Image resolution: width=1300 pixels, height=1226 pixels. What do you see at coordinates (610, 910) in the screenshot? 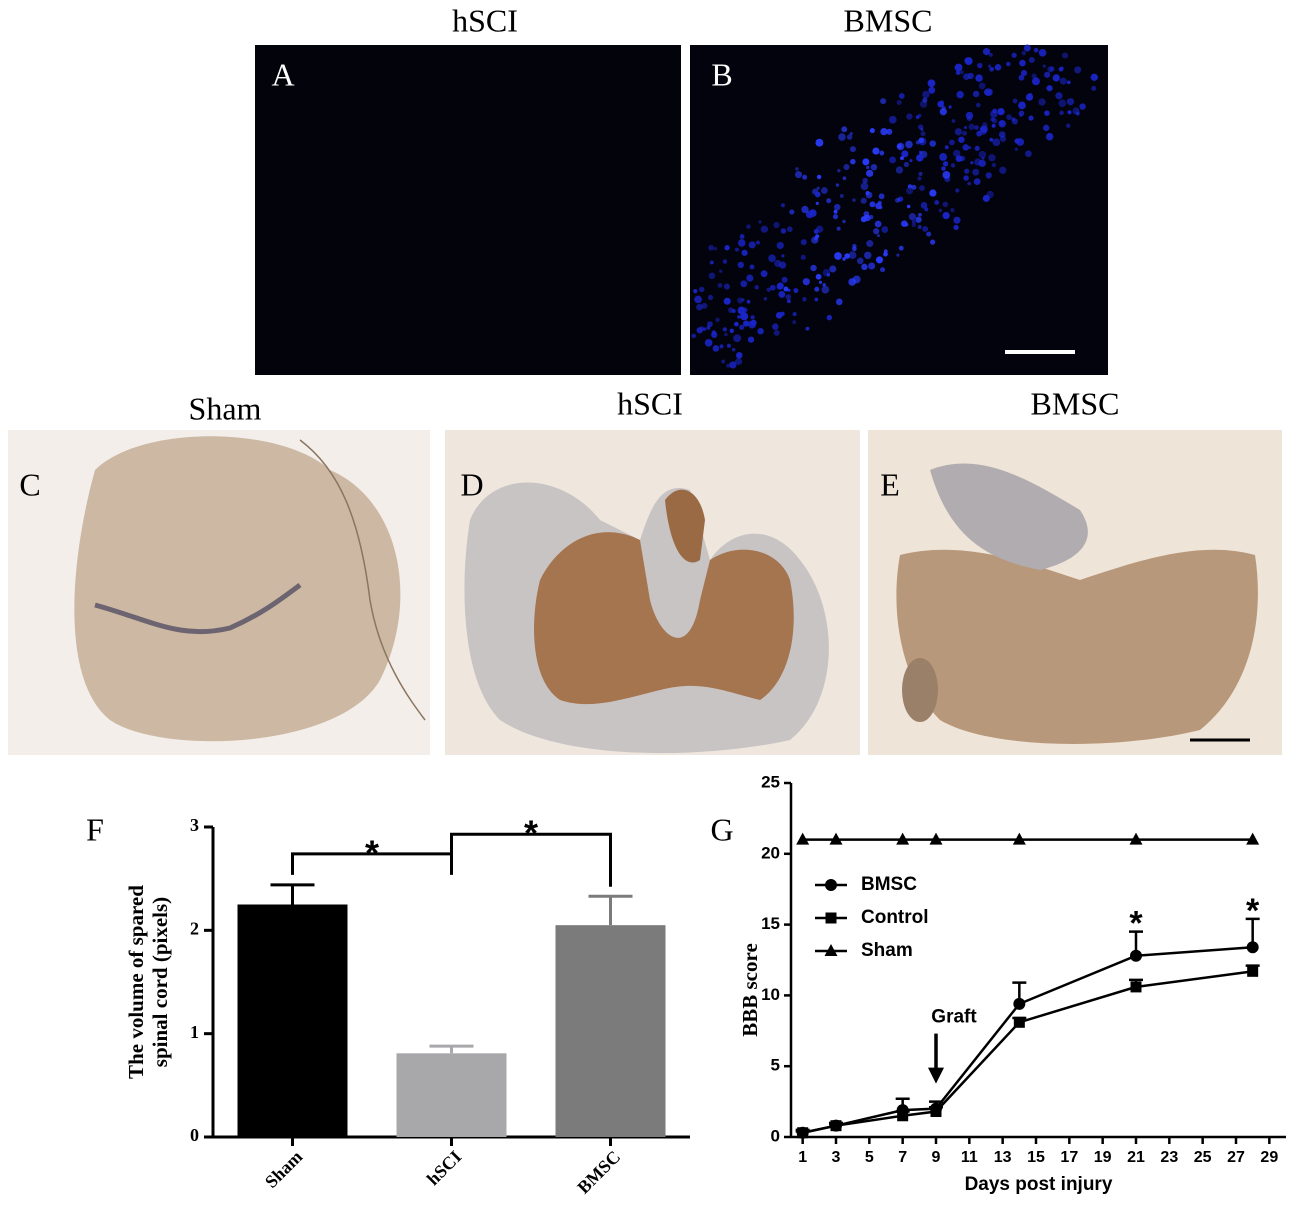
I see `error-bar` at bounding box center [610, 910].